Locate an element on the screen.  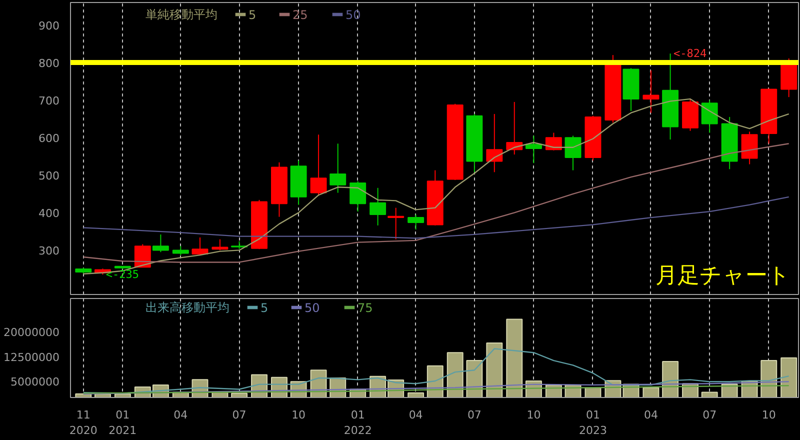
x-tick-label: 01 2022 is located at coordinates (358, 423).